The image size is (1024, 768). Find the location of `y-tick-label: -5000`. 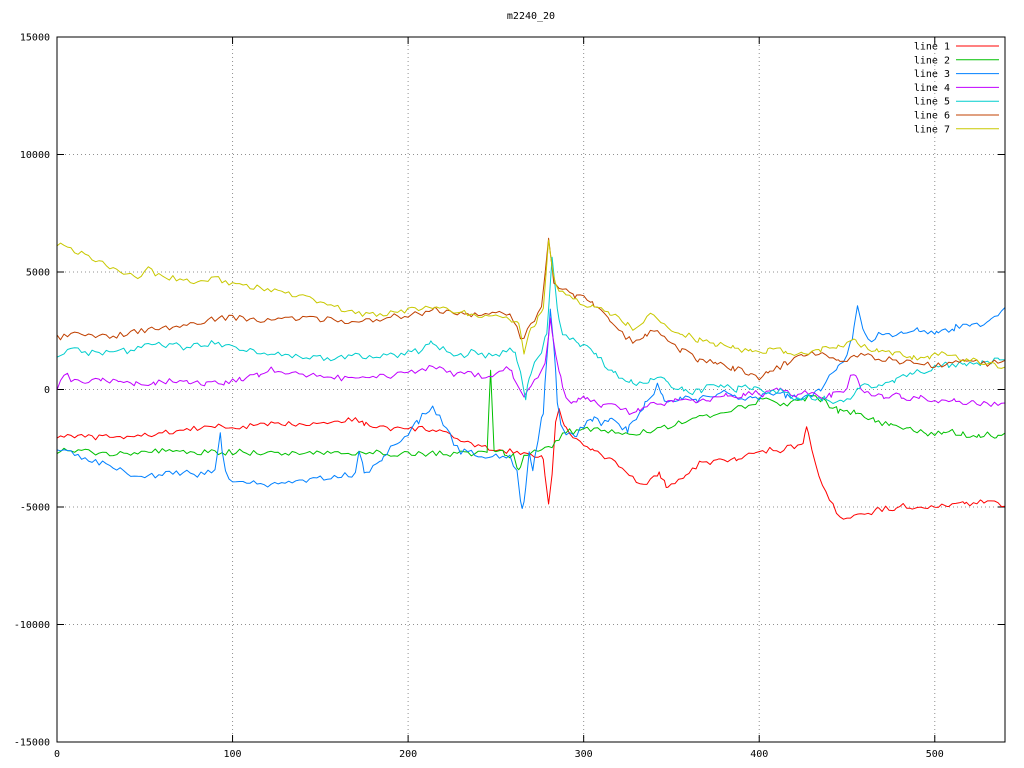

y-tick-label: -5000 is located at coordinates (35, 508).